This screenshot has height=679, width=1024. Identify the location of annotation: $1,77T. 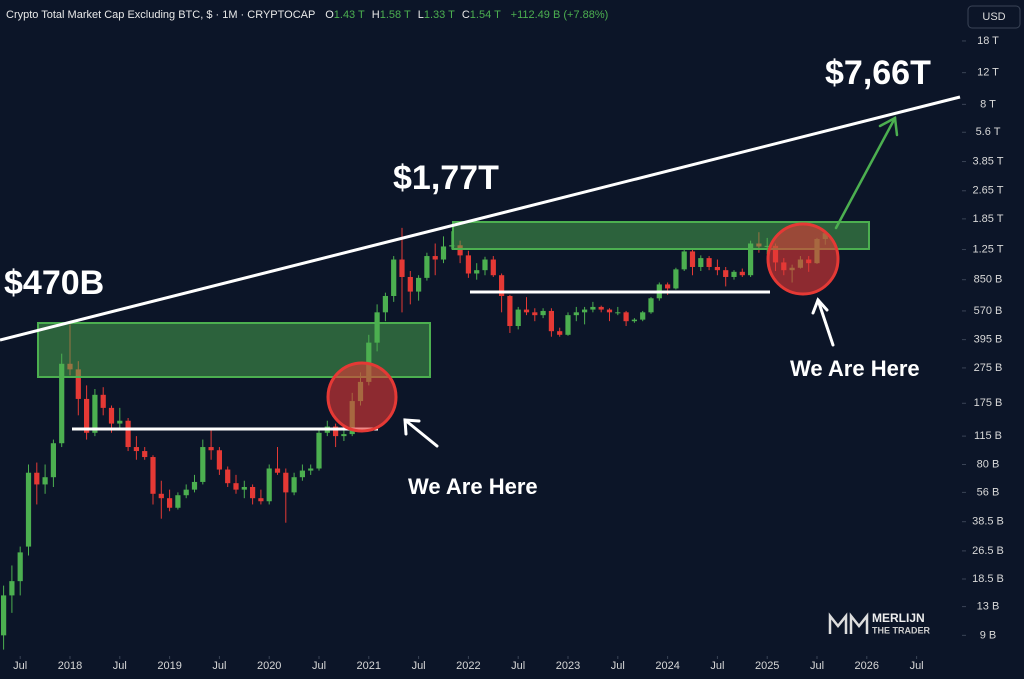
(446, 178).